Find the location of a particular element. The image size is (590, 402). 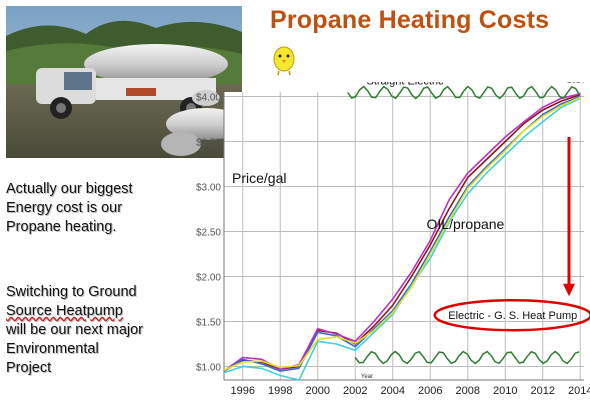

straight-electric-label: Straight Electric is located at coordinates (406, 85).